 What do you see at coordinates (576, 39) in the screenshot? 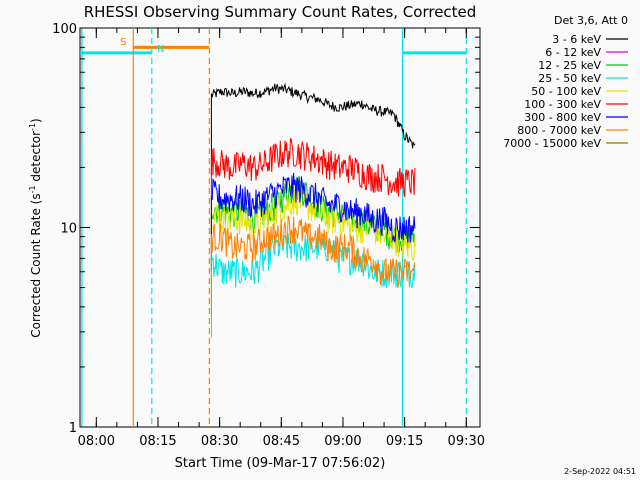
I see `legend-label: 3 - 6 keV` at bounding box center [576, 39].